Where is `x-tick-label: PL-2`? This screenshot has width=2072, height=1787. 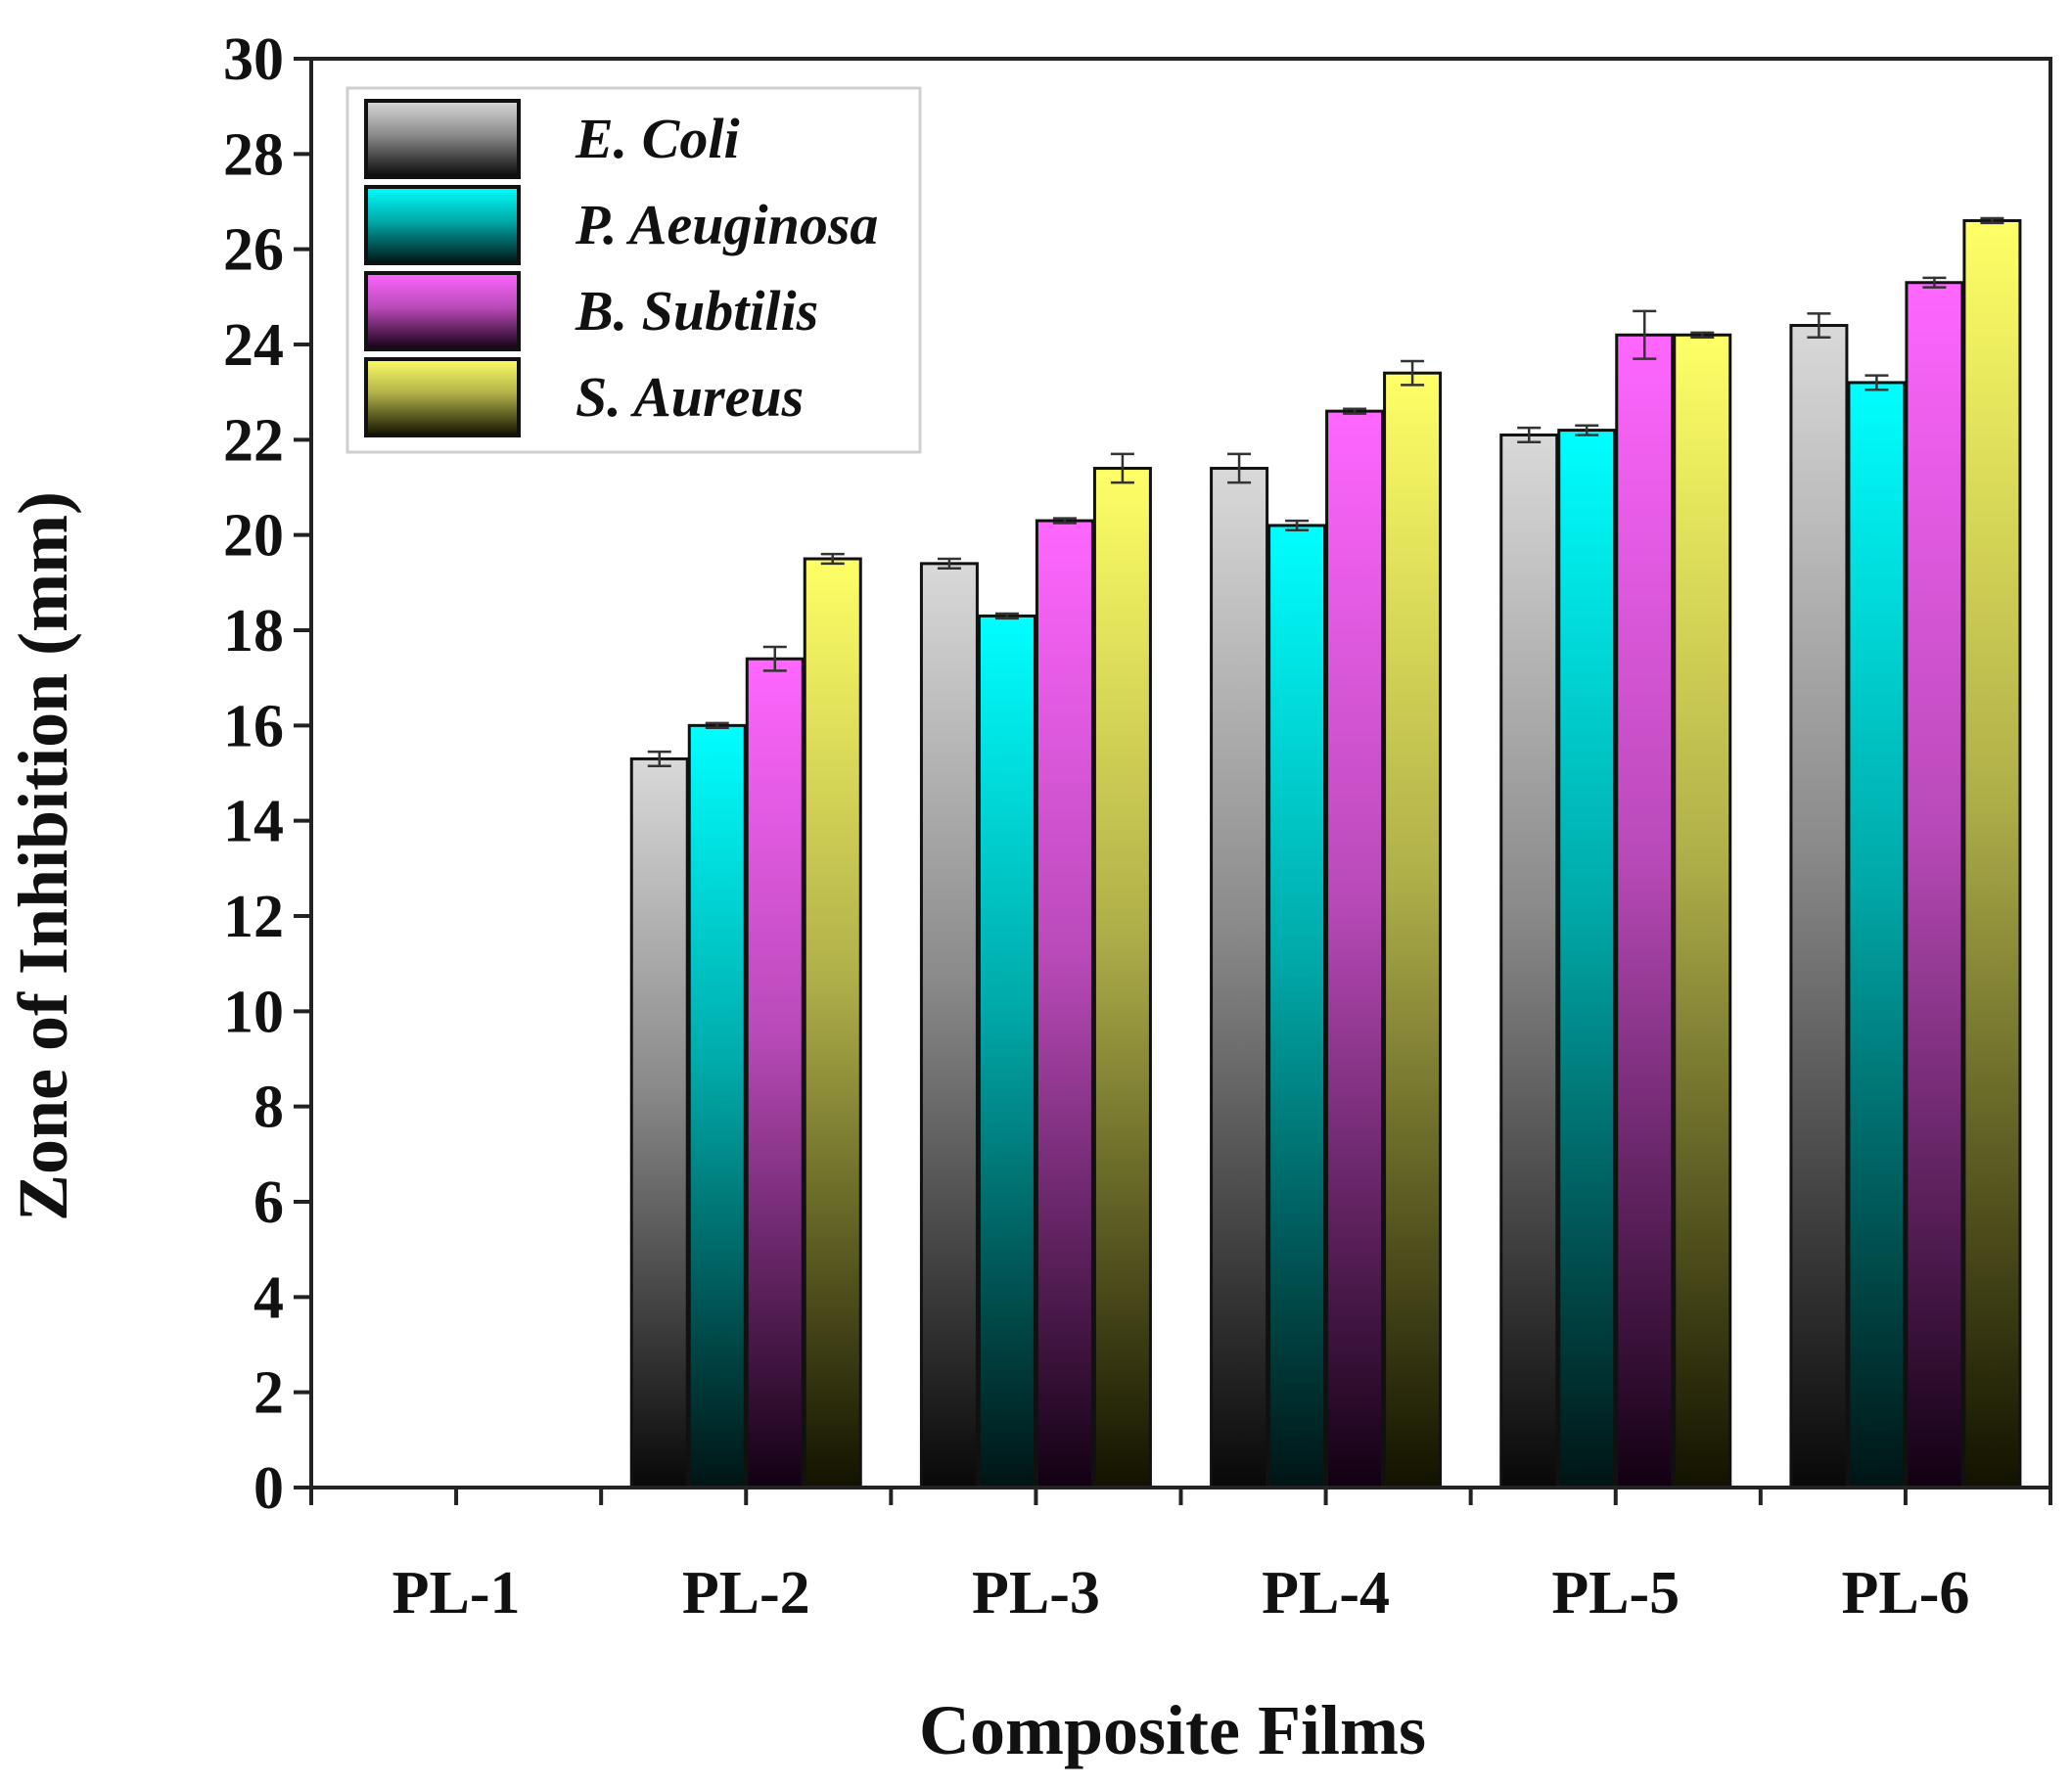
x-tick-label: PL-2 is located at coordinates (746, 1593).